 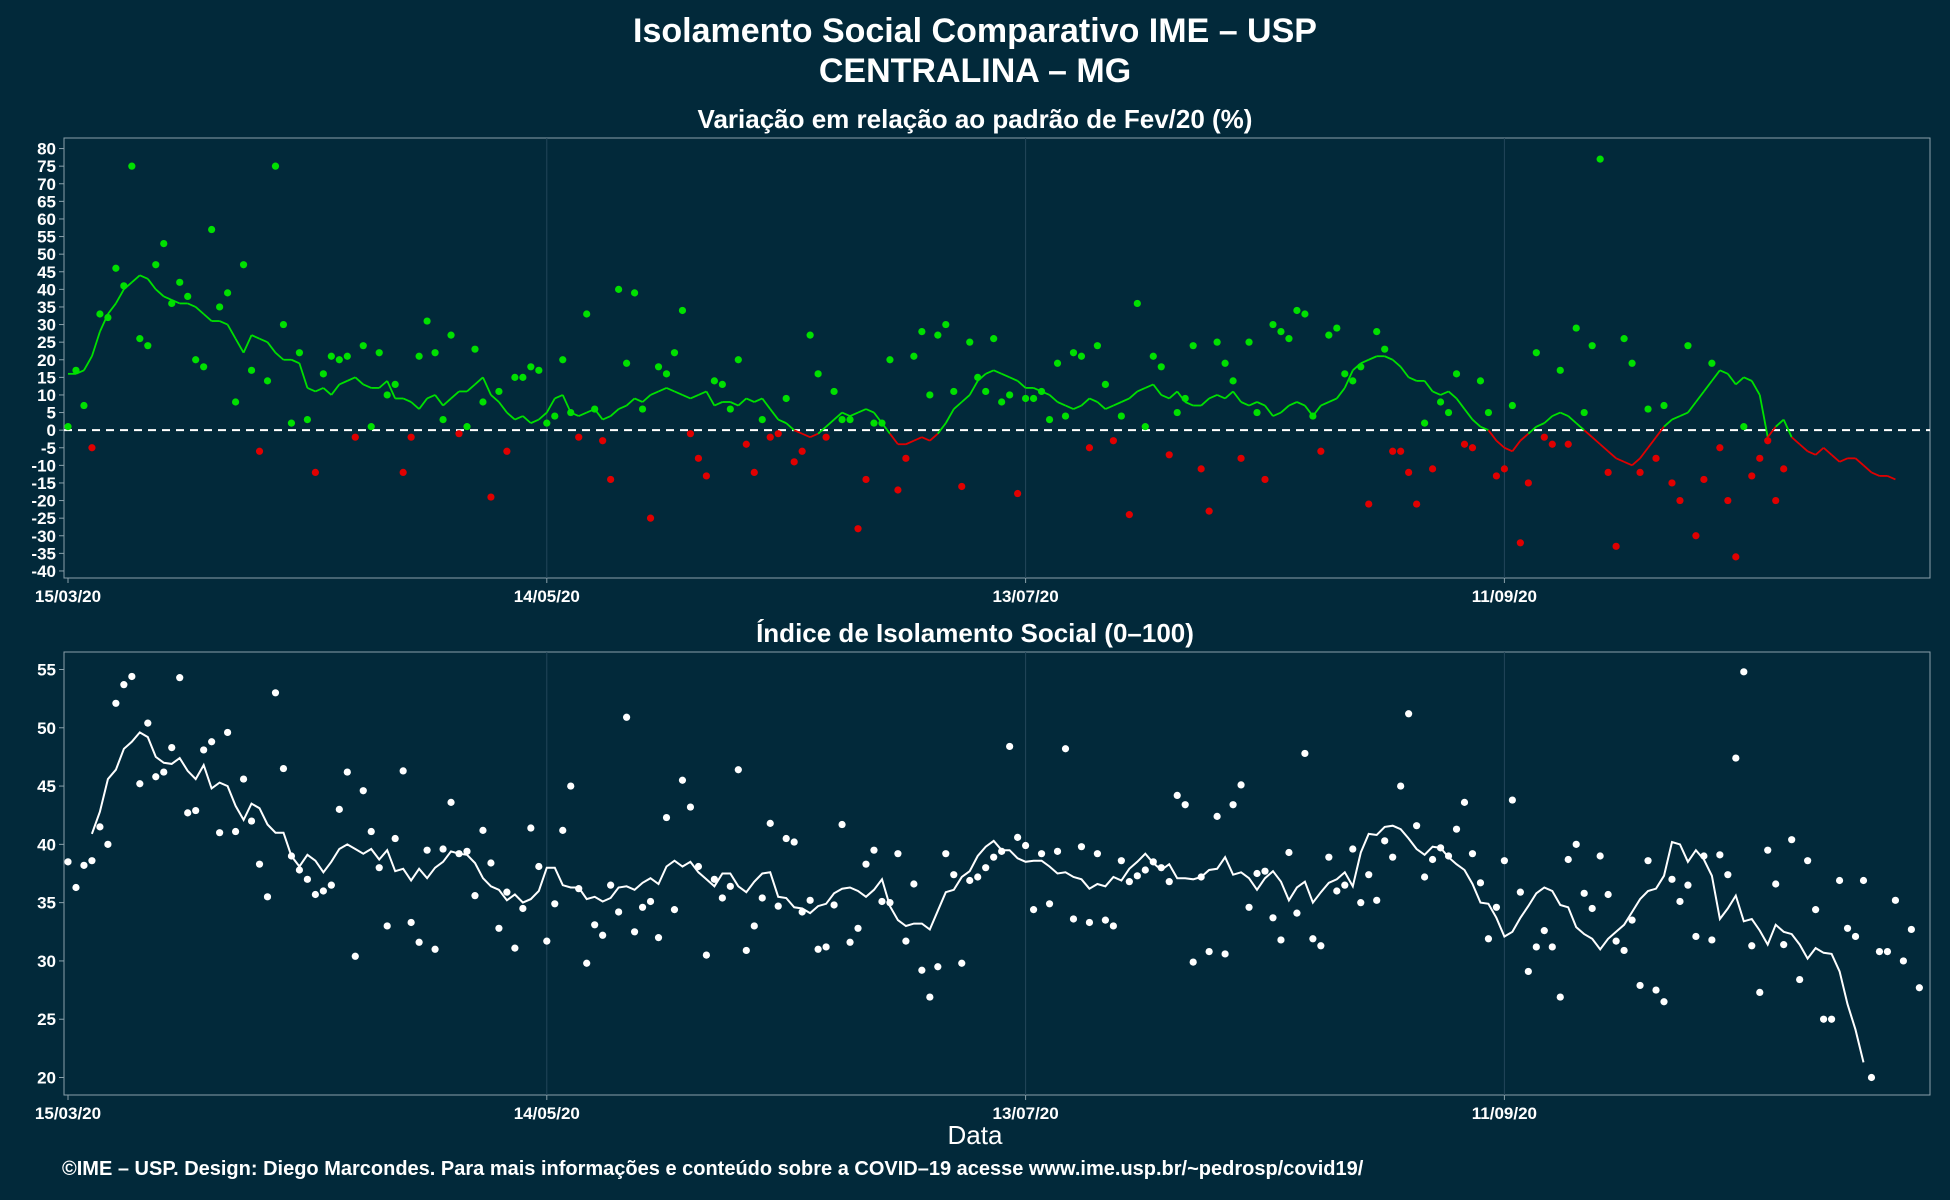 What do you see at coordinates (1504, 1113) in the screenshot?
I see `x-tick-label: 11/09/20` at bounding box center [1504, 1113].